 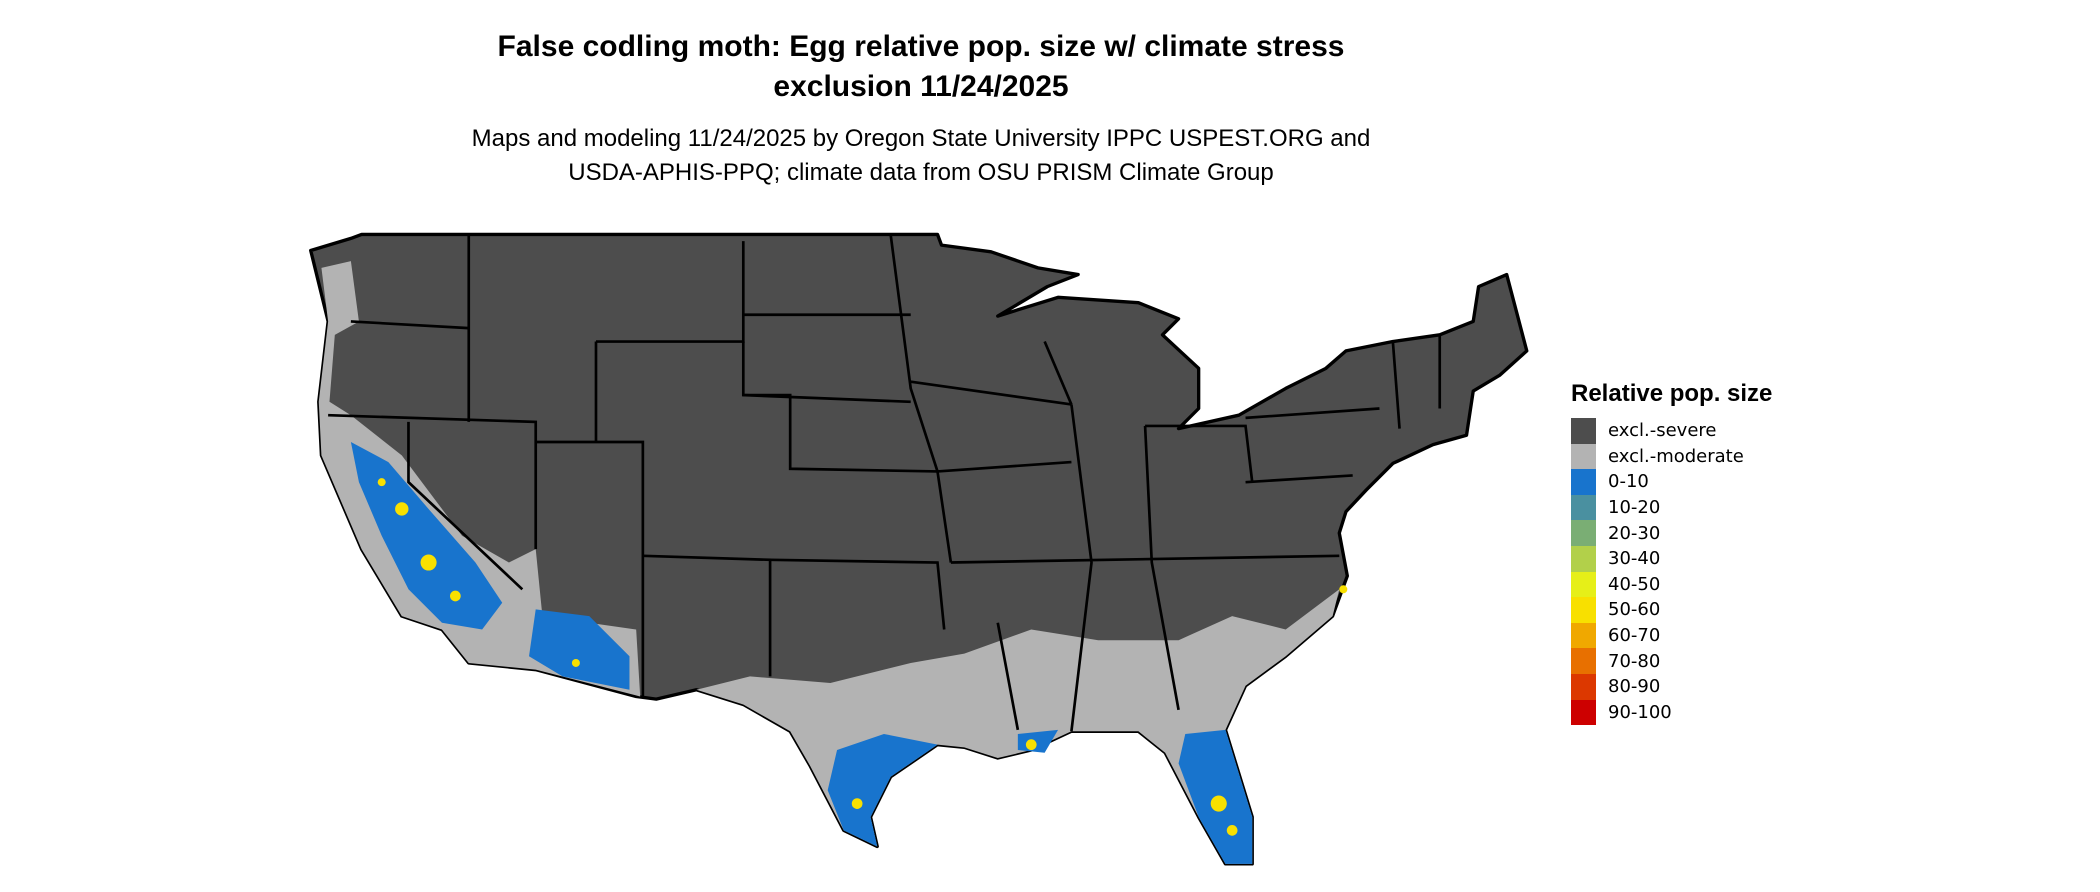 I want to click on legend-label: 10-20, so click(x=1634, y=508).